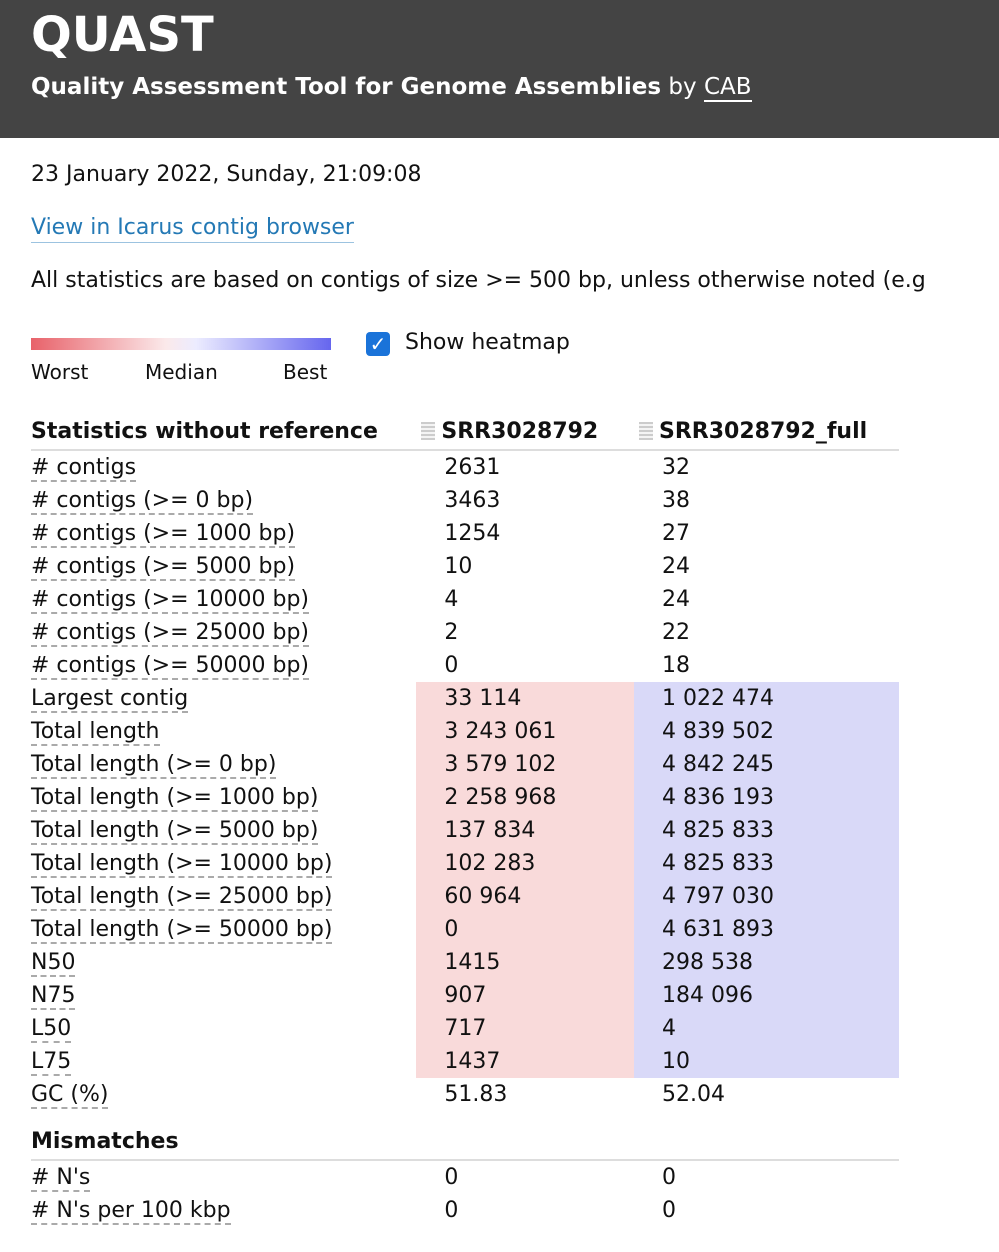  Describe the element at coordinates (182, 930) in the screenshot. I see `metric-label: Total length (>= 50000 bp)` at that location.